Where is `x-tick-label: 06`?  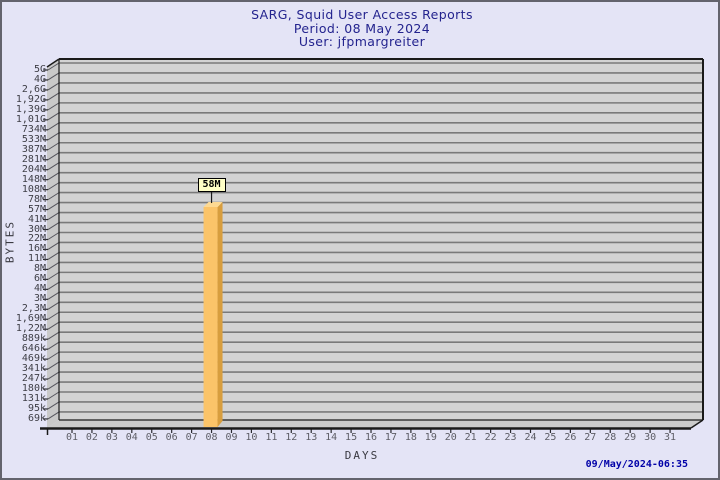 x-tick-label: 06 is located at coordinates (171, 437).